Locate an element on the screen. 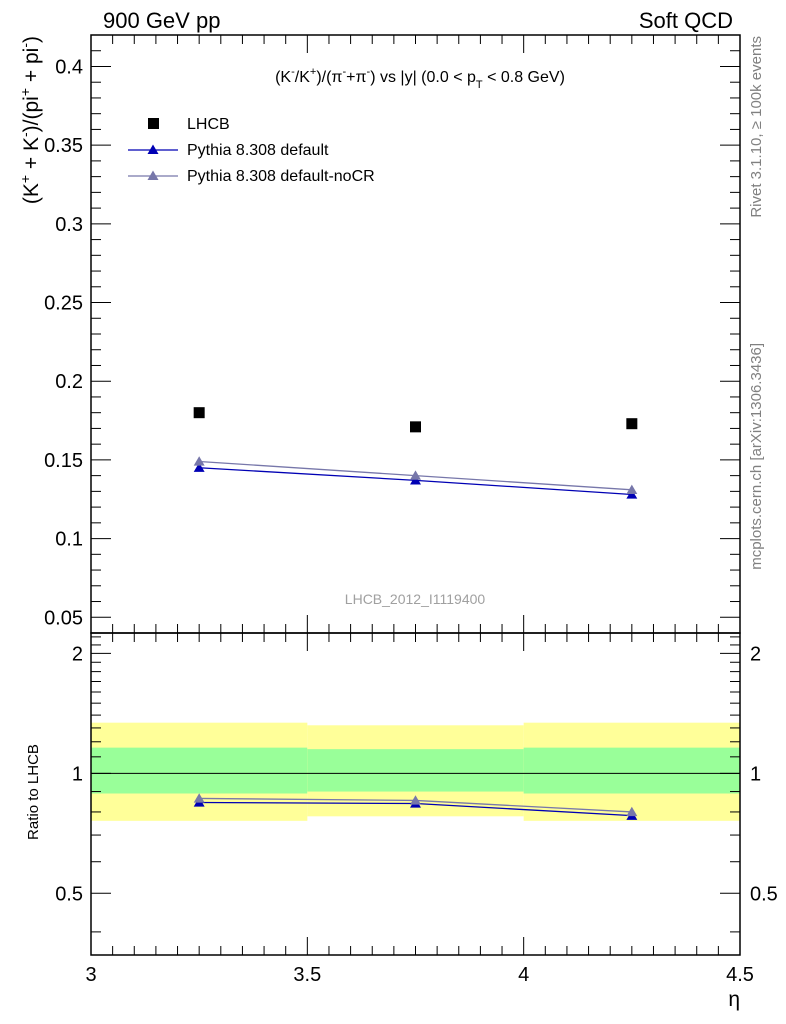 This screenshot has height=1024, width=786. title-sup-c: - is located at coordinates (344, 72).